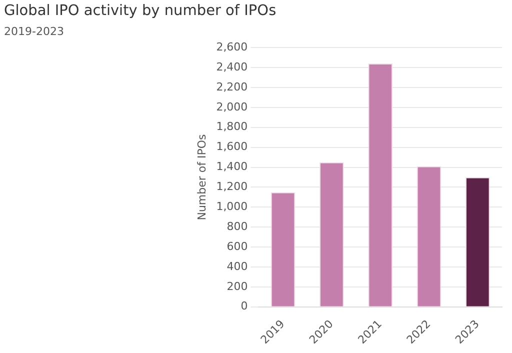 The image size is (512, 353). What do you see at coordinates (244, 306) in the screenshot?
I see `y-tick-label: 0` at bounding box center [244, 306].